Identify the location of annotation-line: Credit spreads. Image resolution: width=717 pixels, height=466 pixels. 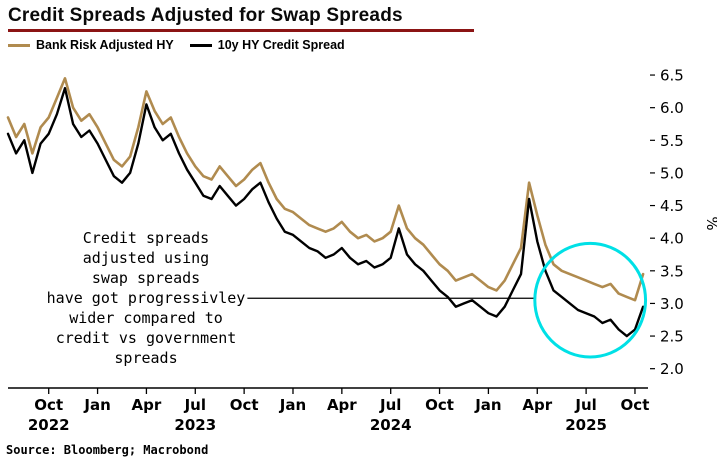
(146, 238).